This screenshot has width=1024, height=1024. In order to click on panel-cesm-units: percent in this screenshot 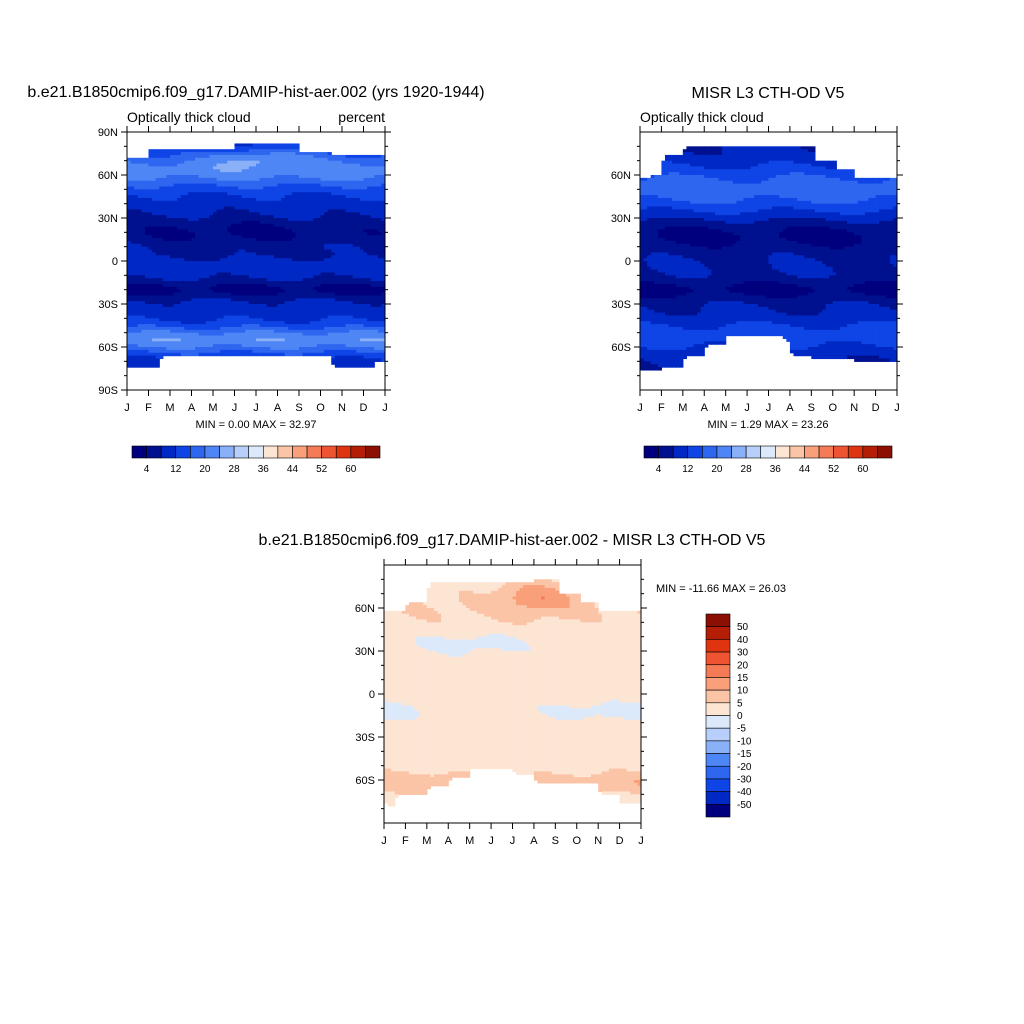, I will do `click(361, 117)`.